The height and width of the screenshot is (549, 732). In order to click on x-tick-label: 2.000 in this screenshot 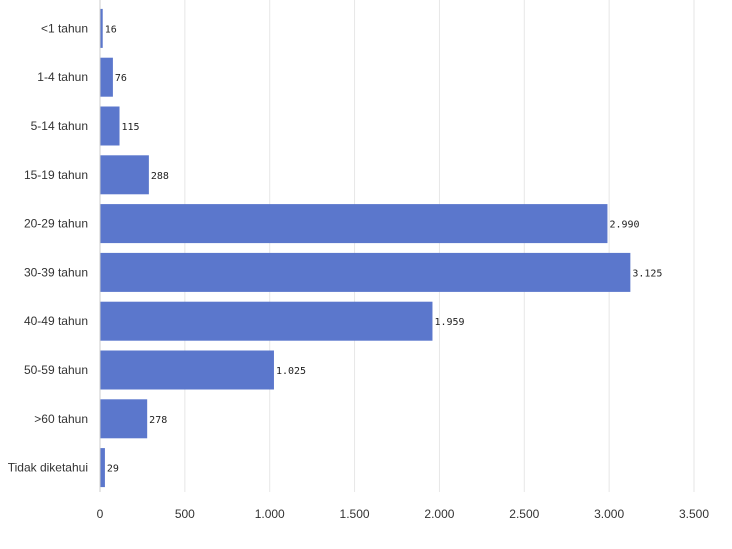, I will do `click(439, 514)`.